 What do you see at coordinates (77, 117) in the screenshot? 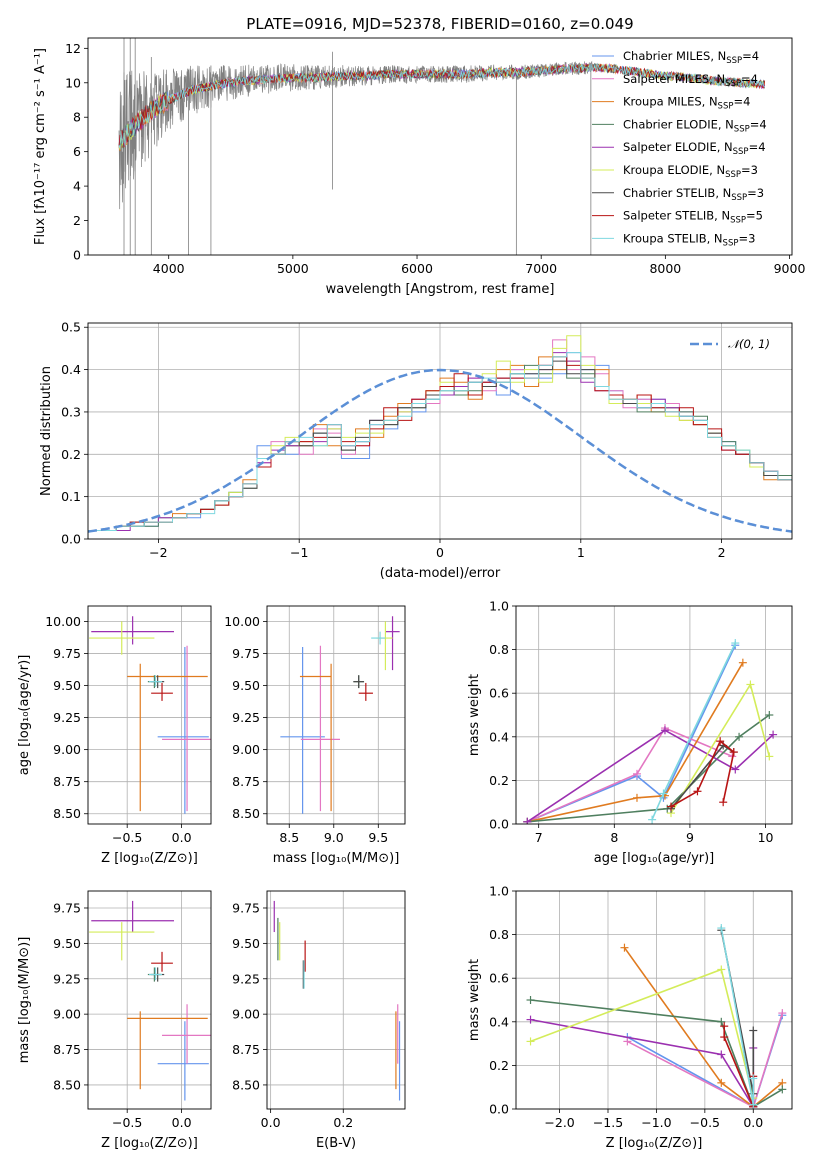
I see `y-tick-label: 8` at bounding box center [77, 117].